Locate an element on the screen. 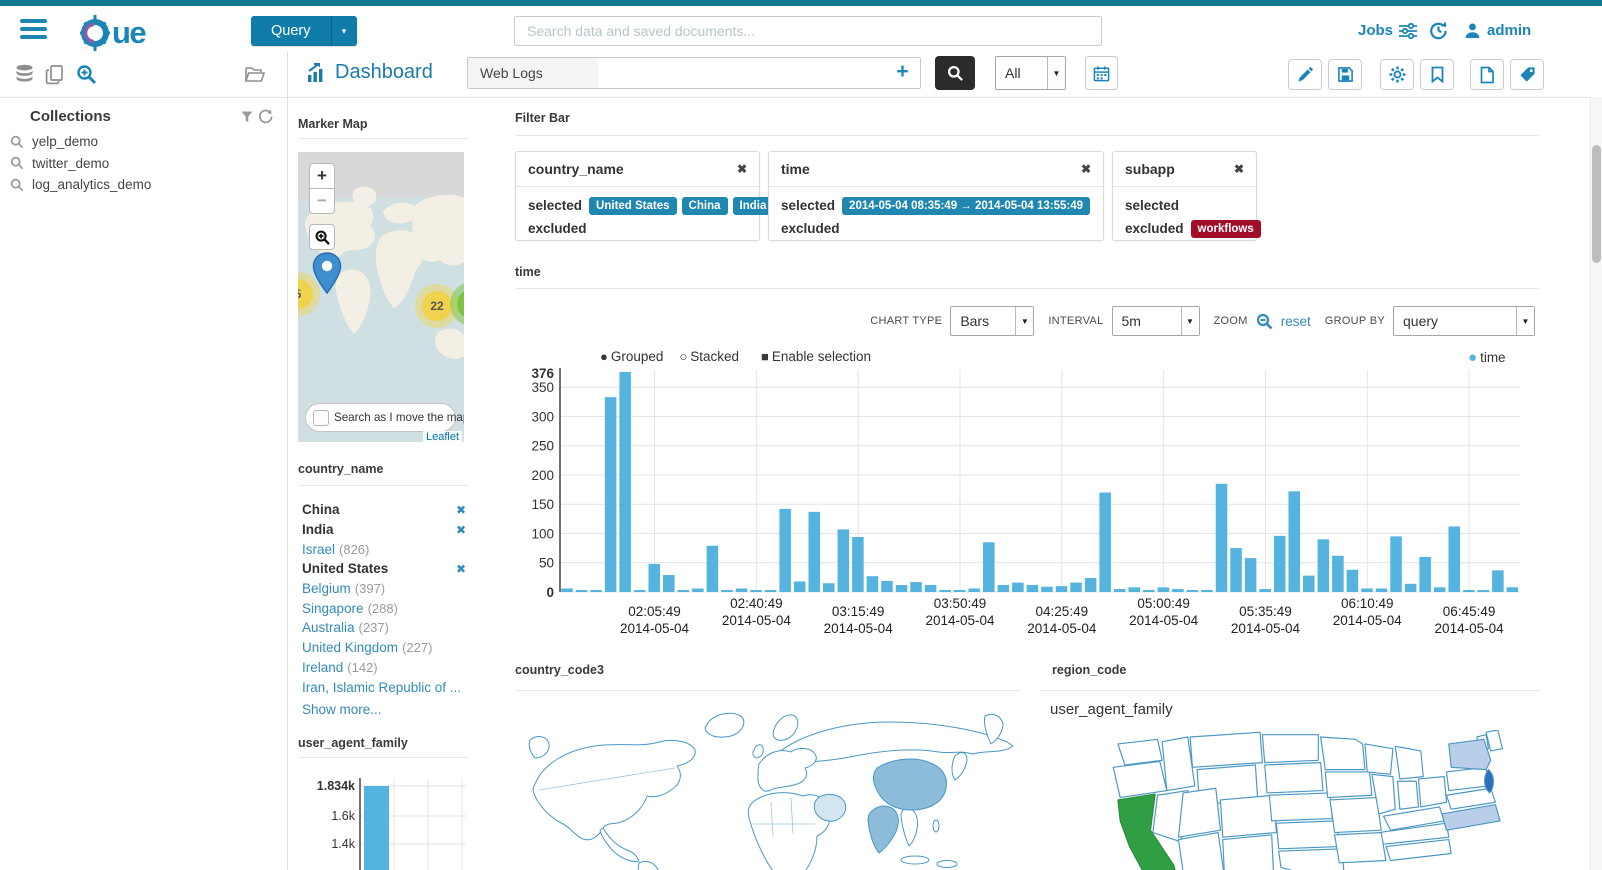 Image resolution: width=1602 pixels, height=870 pixels. selected-filter-pill: United States is located at coordinates (633, 205).